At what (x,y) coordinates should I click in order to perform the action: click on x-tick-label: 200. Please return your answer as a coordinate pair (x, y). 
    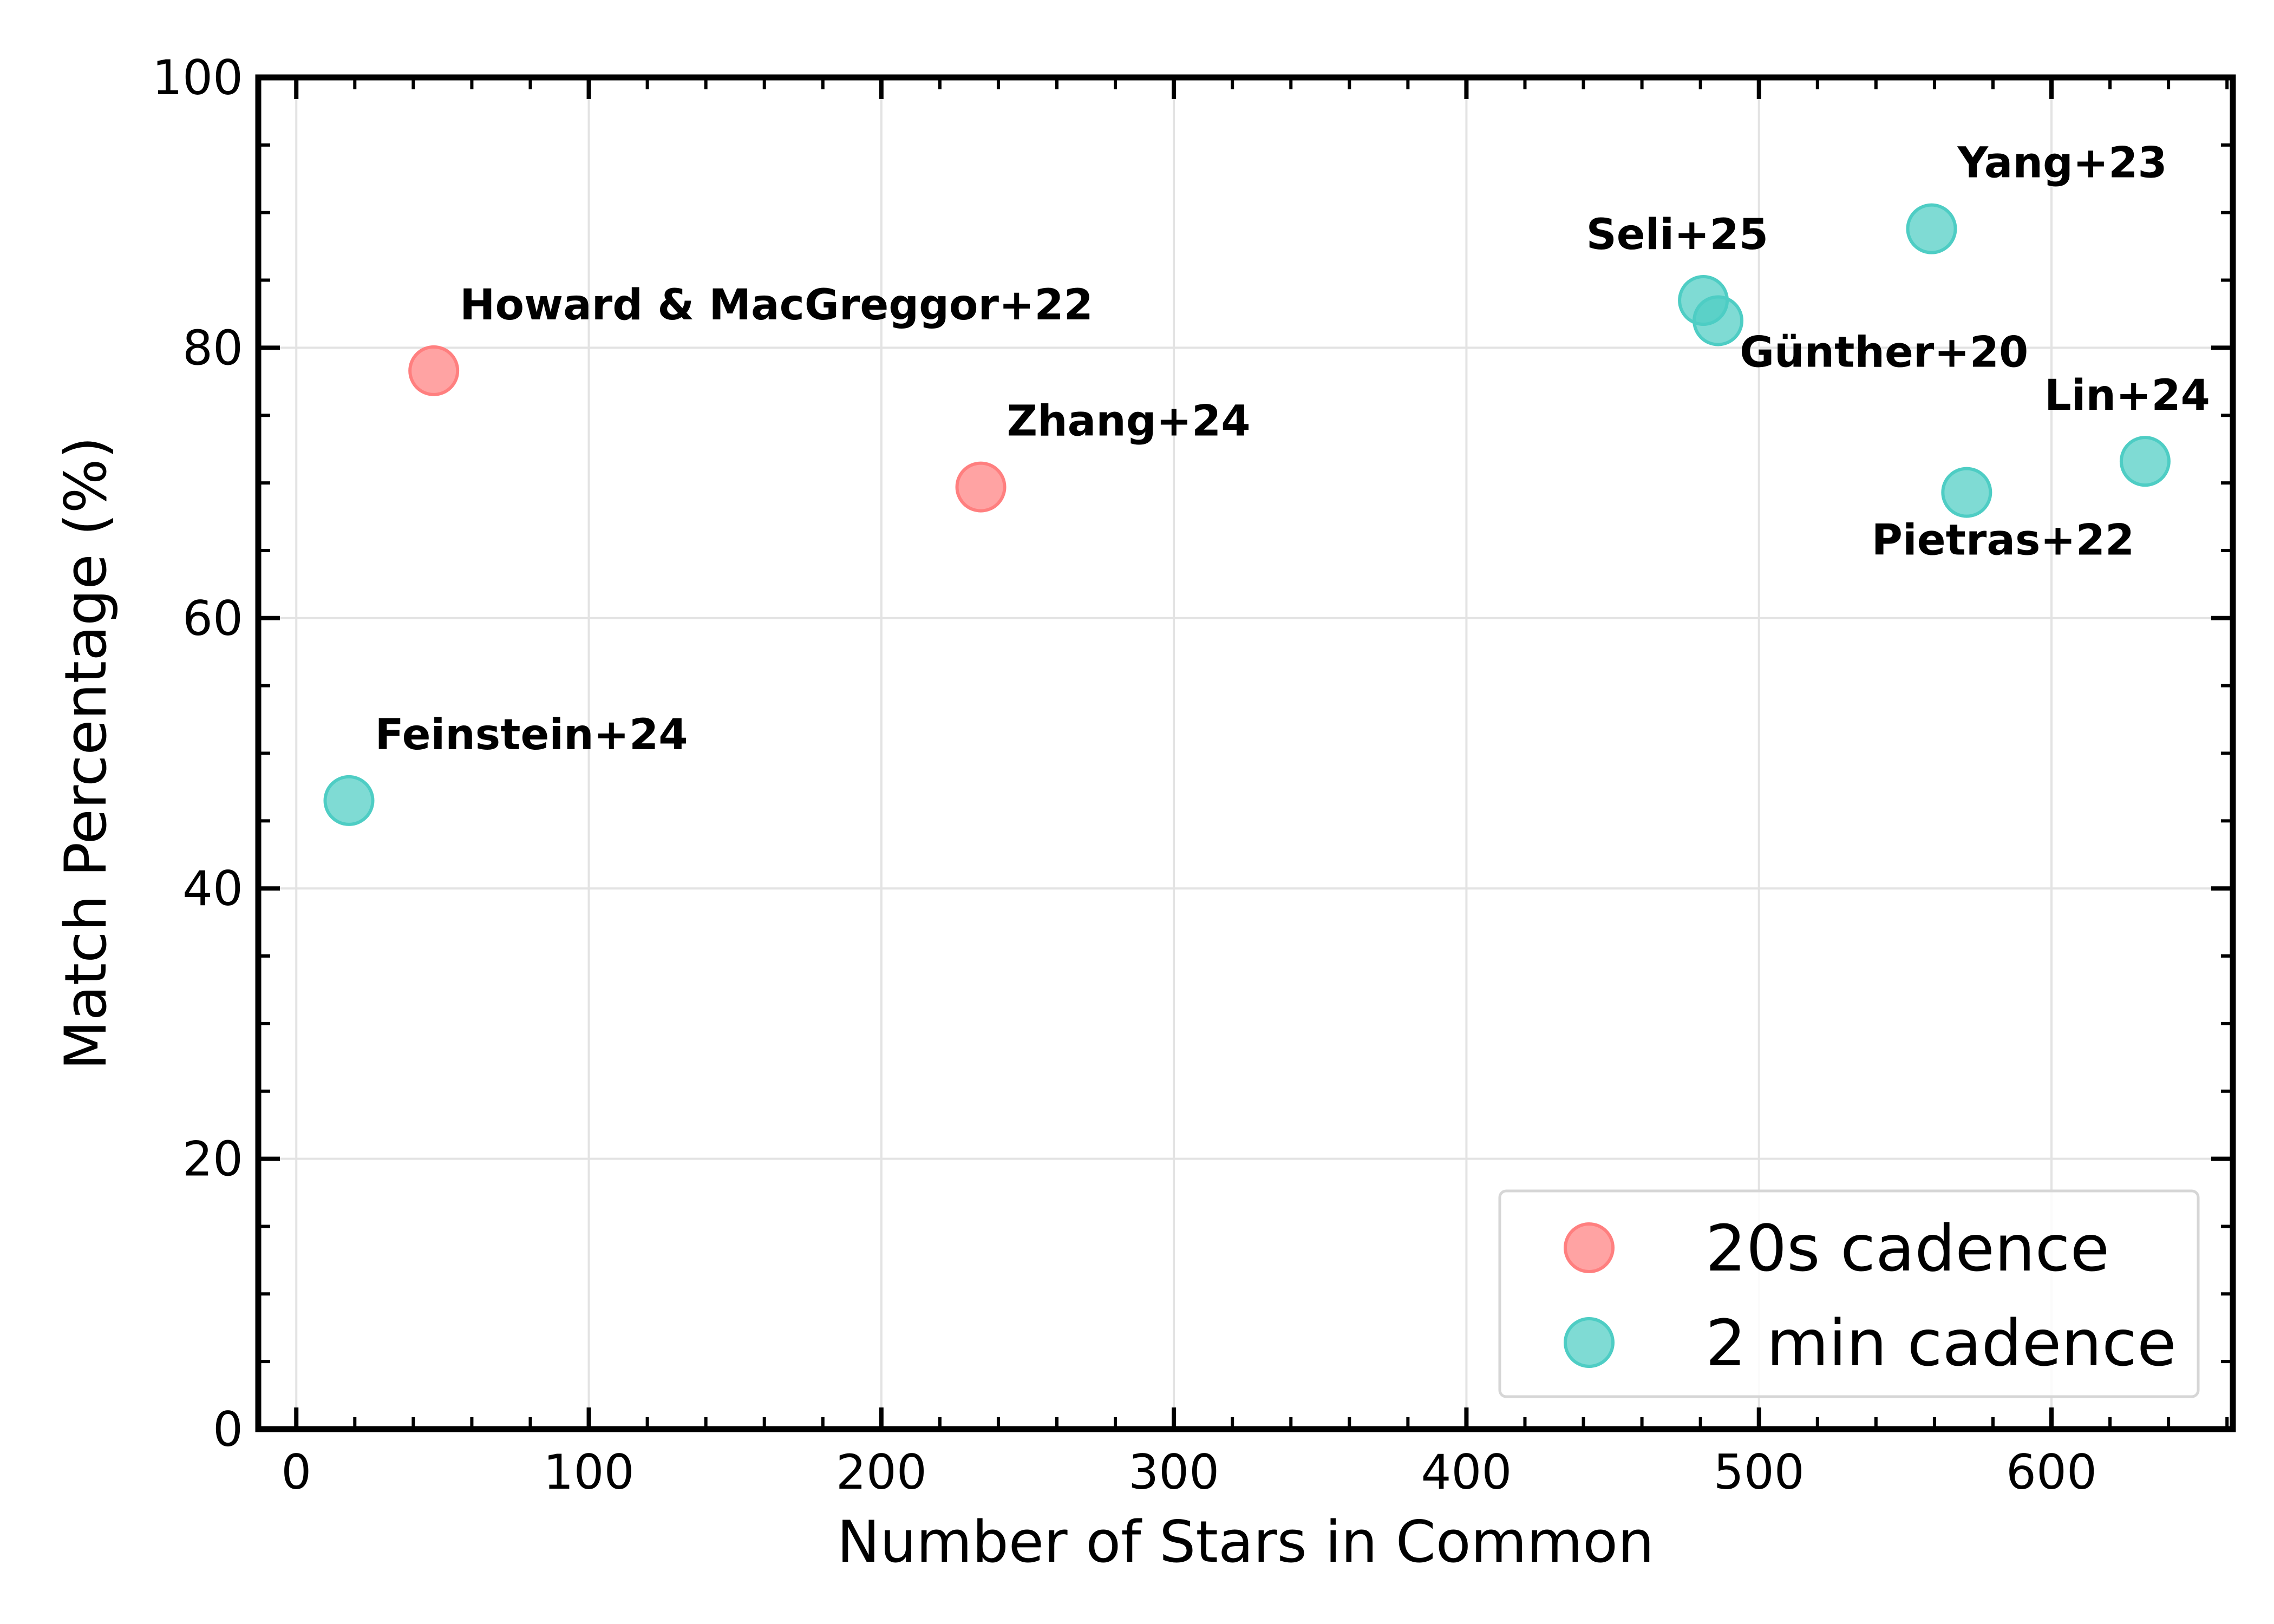
    Looking at the image, I should click on (882, 1472).